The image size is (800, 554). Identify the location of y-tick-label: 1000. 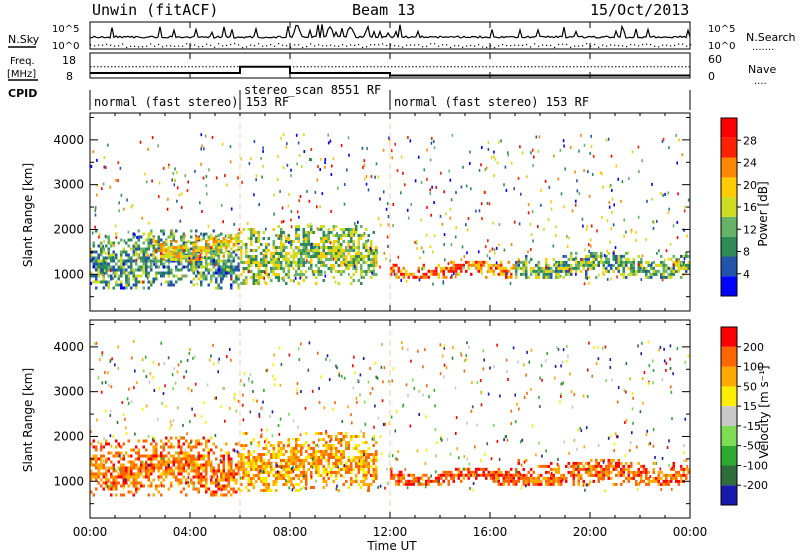
(68, 481).